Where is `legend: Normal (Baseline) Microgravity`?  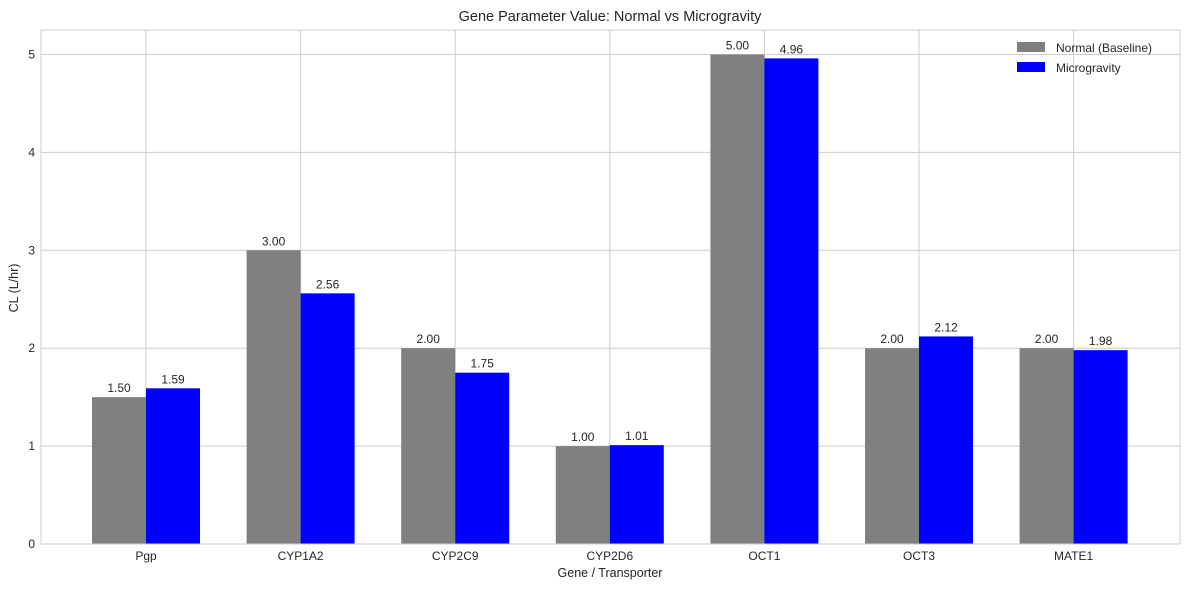 legend: Normal (Baseline) Microgravity is located at coordinates (1084, 58).